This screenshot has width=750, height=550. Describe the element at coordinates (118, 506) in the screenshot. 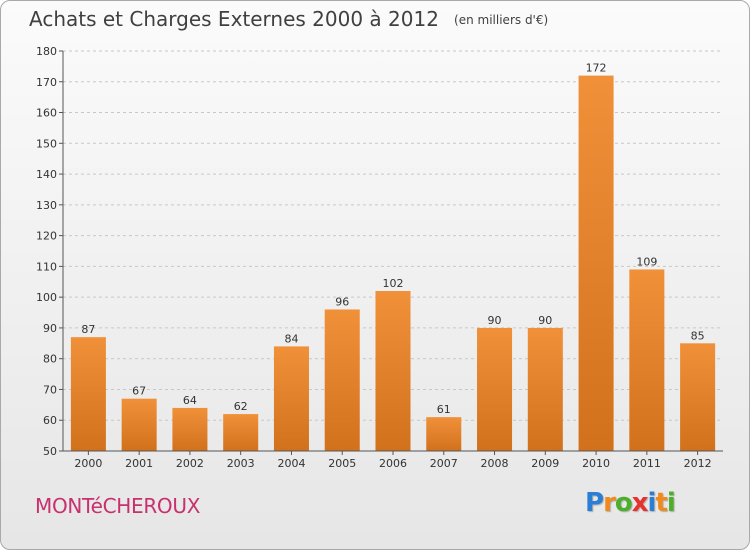

I see `commune-name: MONTéCHEROUX` at that location.